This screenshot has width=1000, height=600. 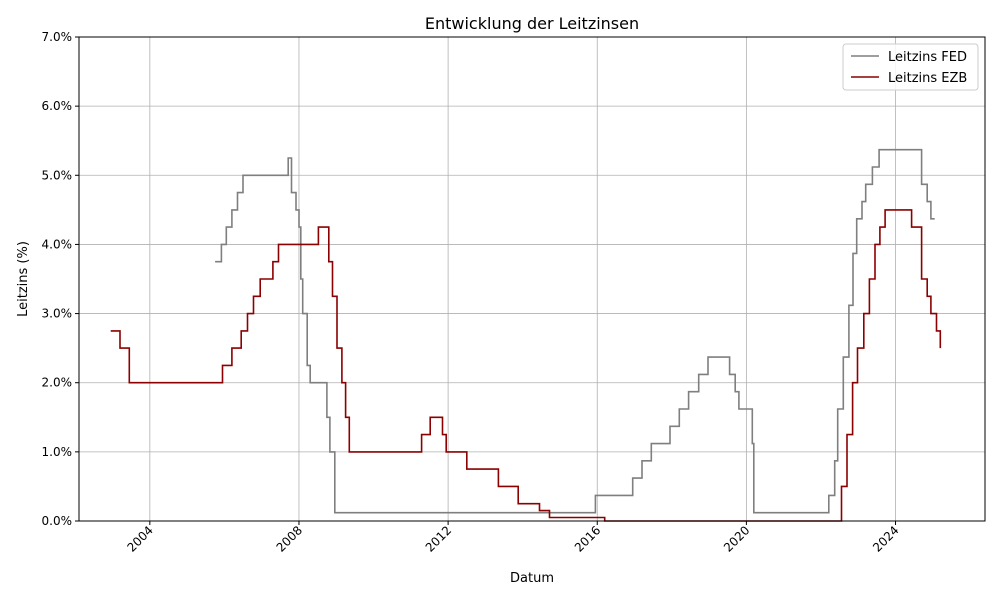 What do you see at coordinates (57, 314) in the screenshot?
I see `y-tick-label: 3.0%` at bounding box center [57, 314].